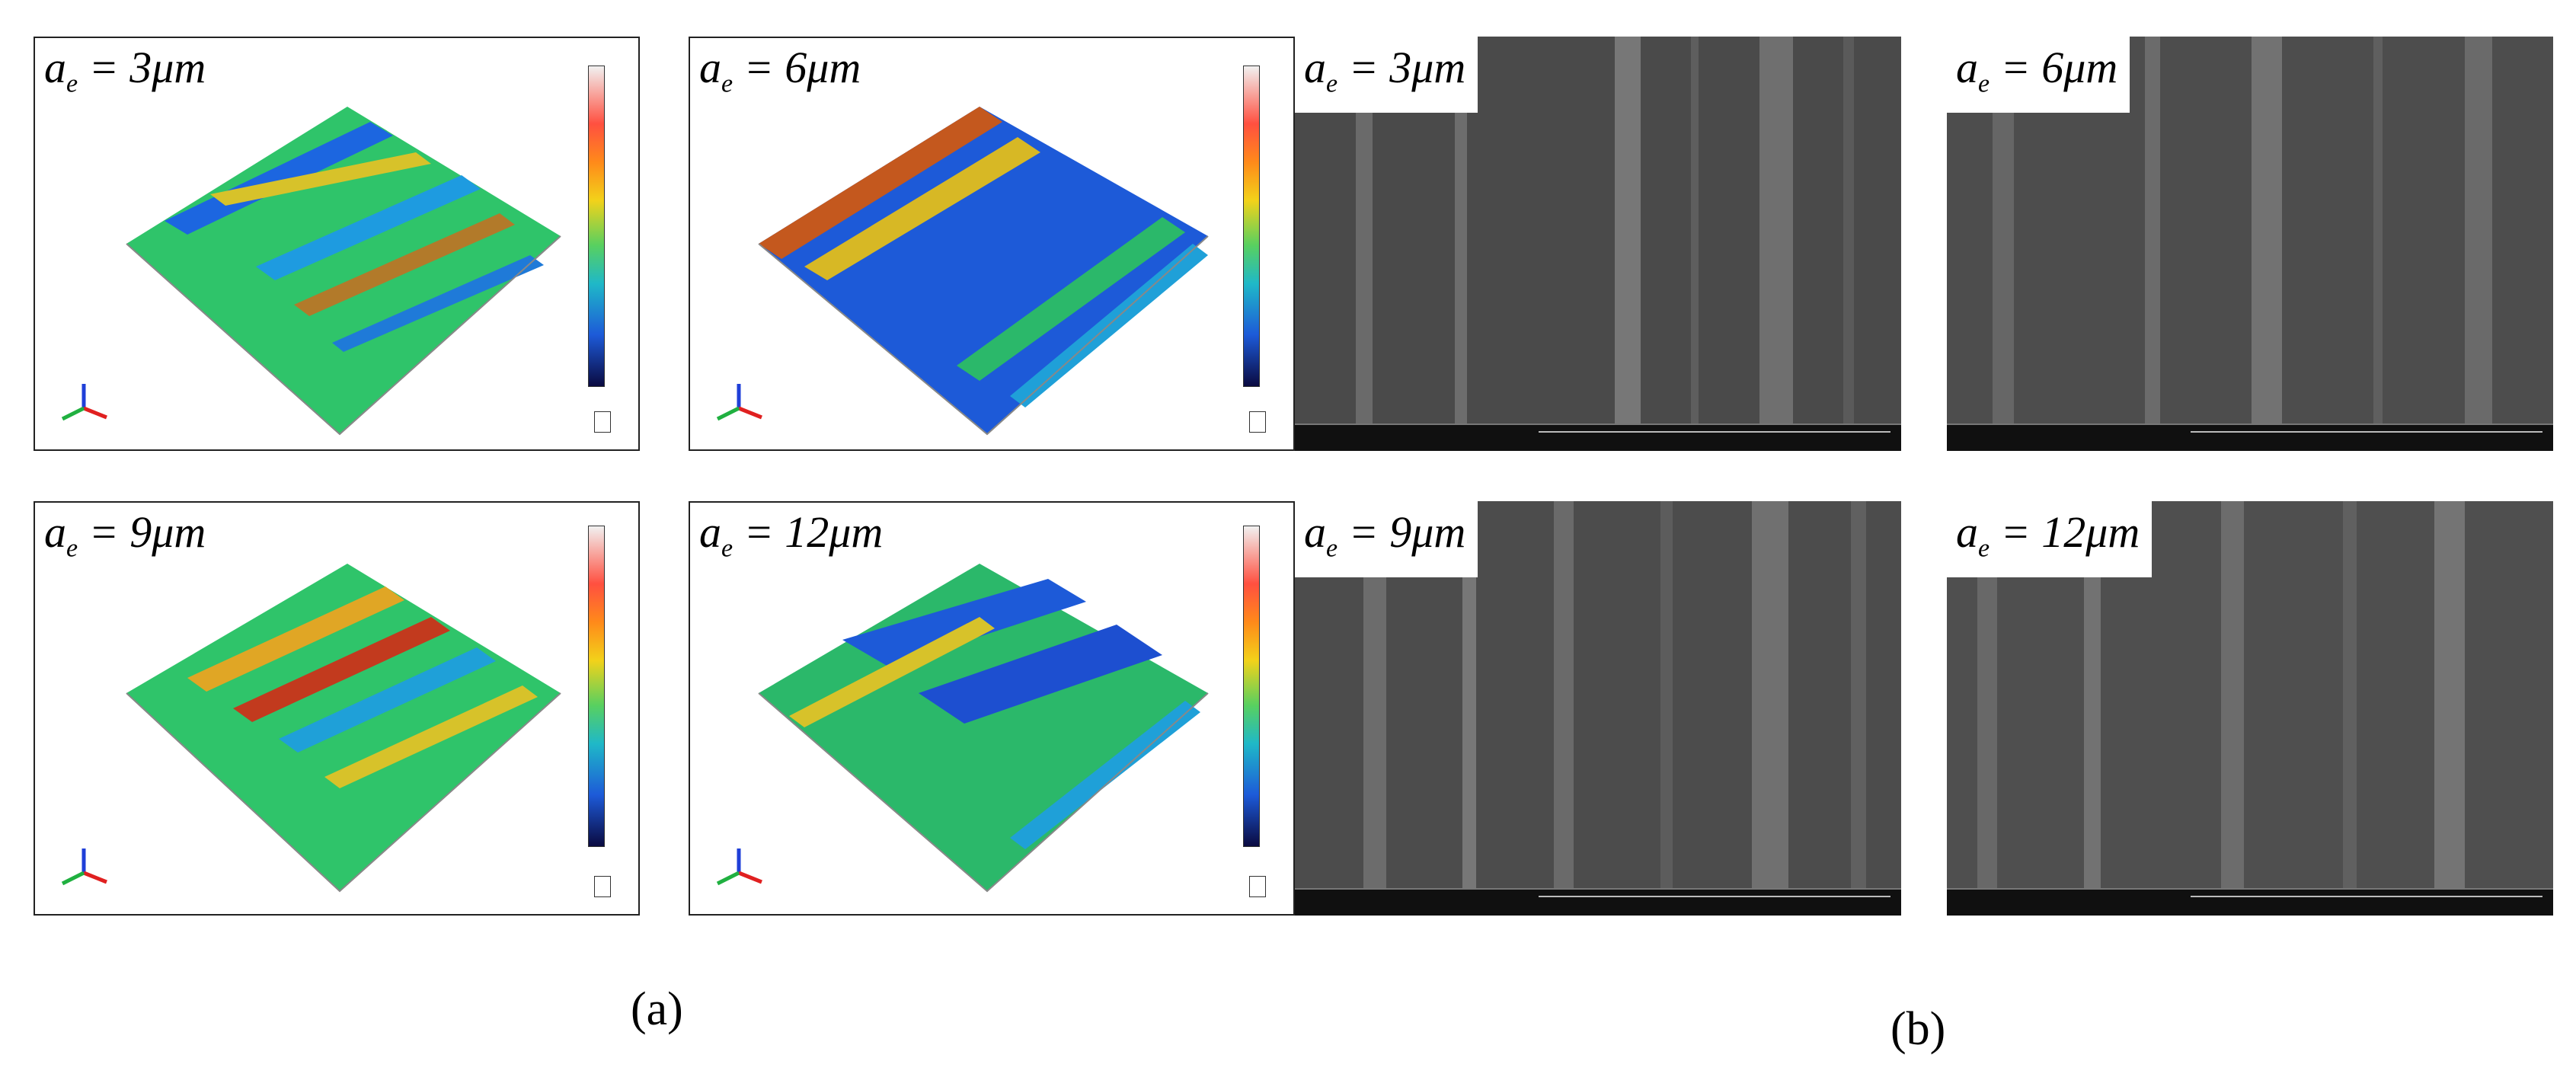 The width and height of the screenshot is (2576, 1077). Describe the element at coordinates (1598, 709) in the screenshot. I see `sem-image-9um: ae = 9μm` at that location.